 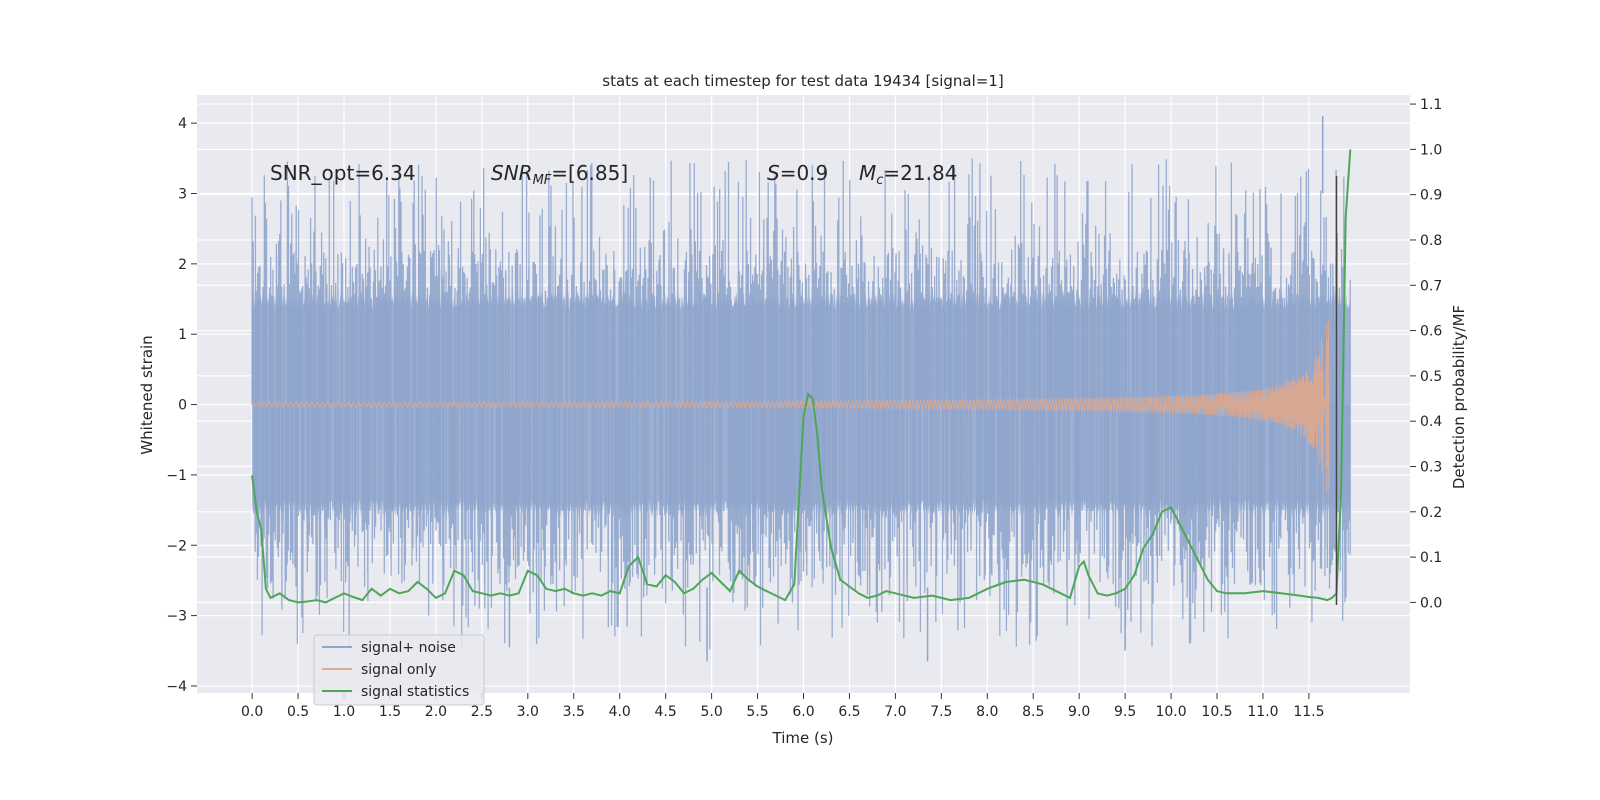 I want to click on x-tick-label: 8.5, so click(x=1033, y=712).